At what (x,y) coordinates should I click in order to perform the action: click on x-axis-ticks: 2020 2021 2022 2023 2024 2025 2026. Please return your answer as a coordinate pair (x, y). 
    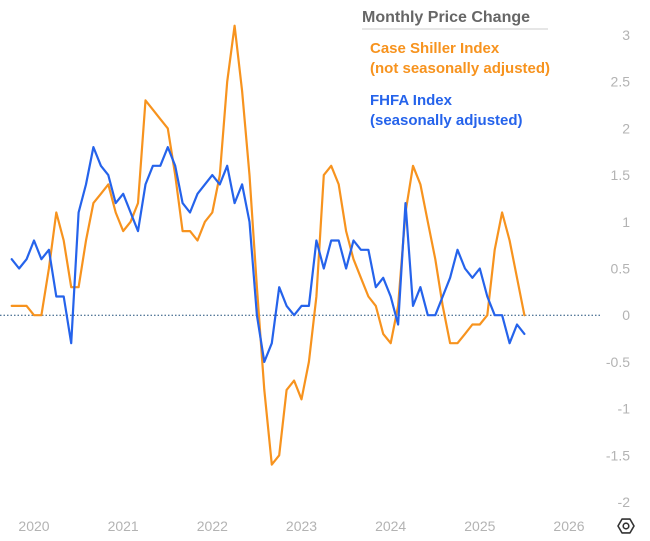
    Looking at the image, I should click on (301, 526).